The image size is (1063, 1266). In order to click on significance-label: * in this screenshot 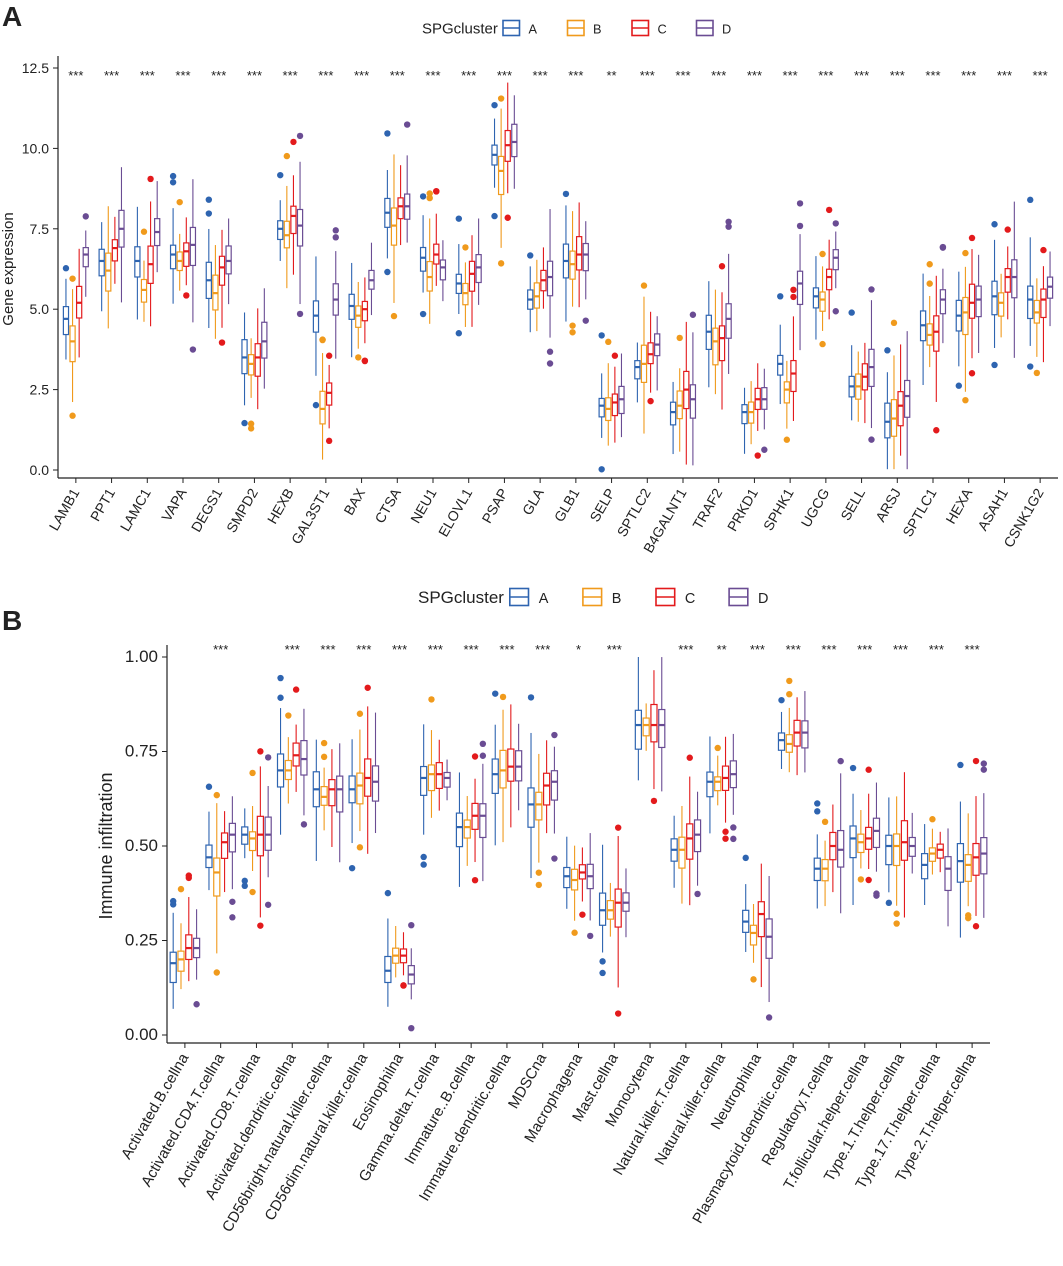, I will do `click(578, 649)`.